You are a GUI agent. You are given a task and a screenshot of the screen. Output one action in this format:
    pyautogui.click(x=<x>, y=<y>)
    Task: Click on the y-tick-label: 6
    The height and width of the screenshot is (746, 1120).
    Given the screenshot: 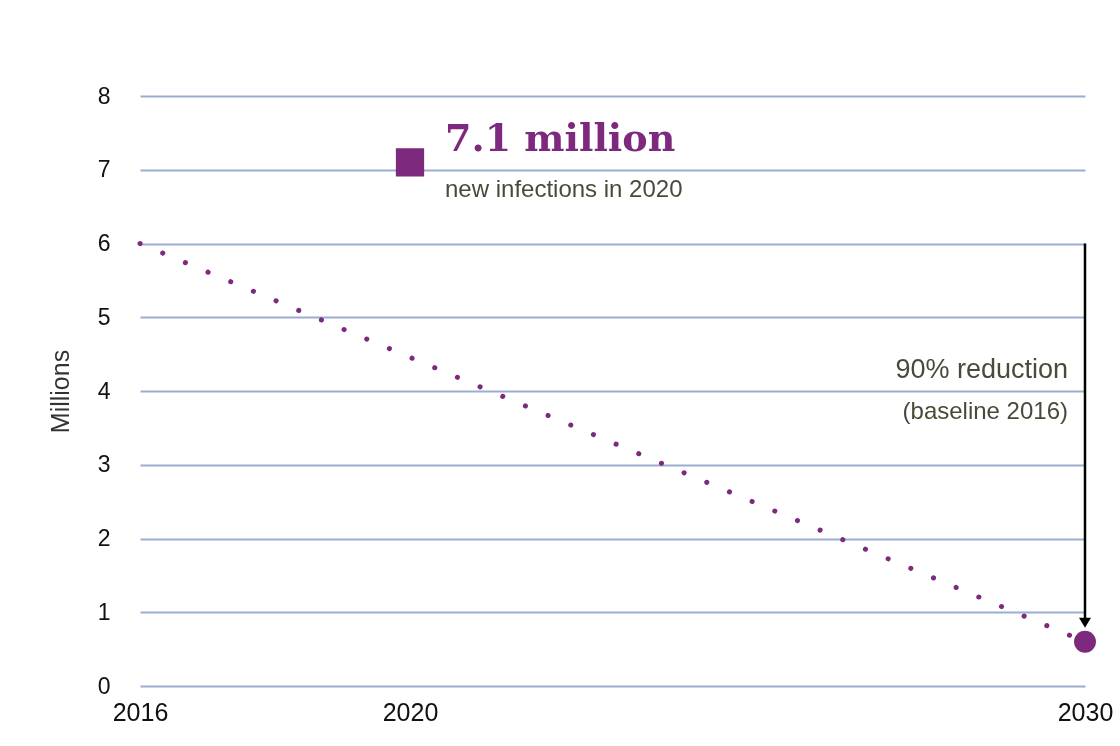 What is the action you would take?
    pyautogui.click(x=104, y=243)
    